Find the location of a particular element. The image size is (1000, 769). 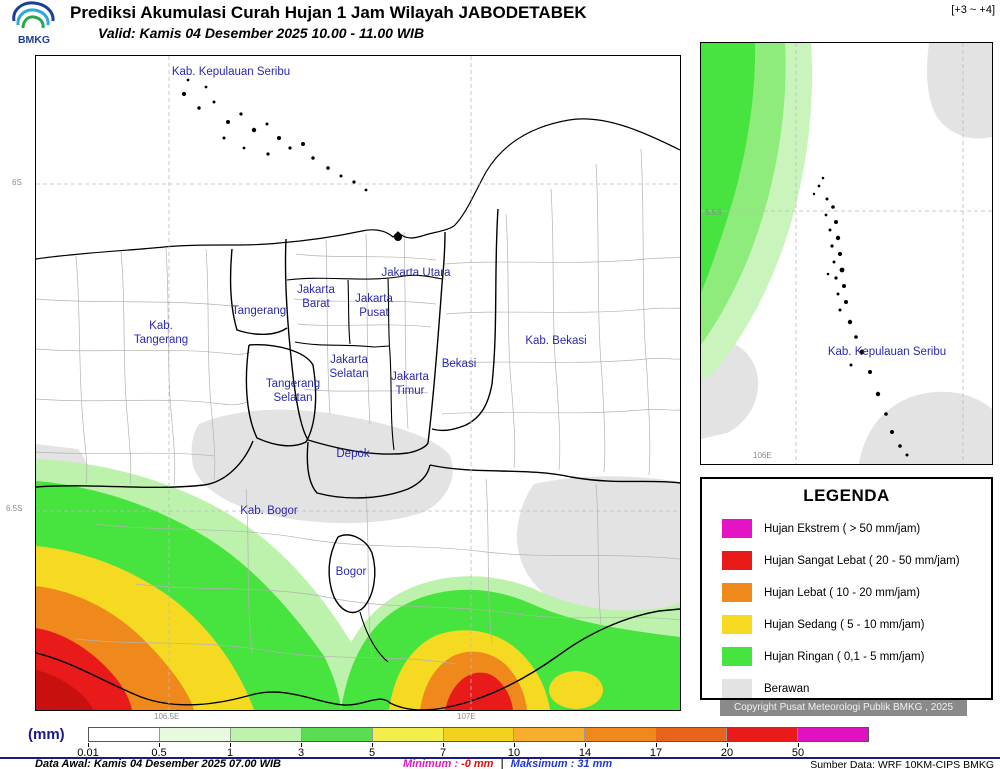

colorbar-tick-label: 50 is located at coordinates (798, 753).